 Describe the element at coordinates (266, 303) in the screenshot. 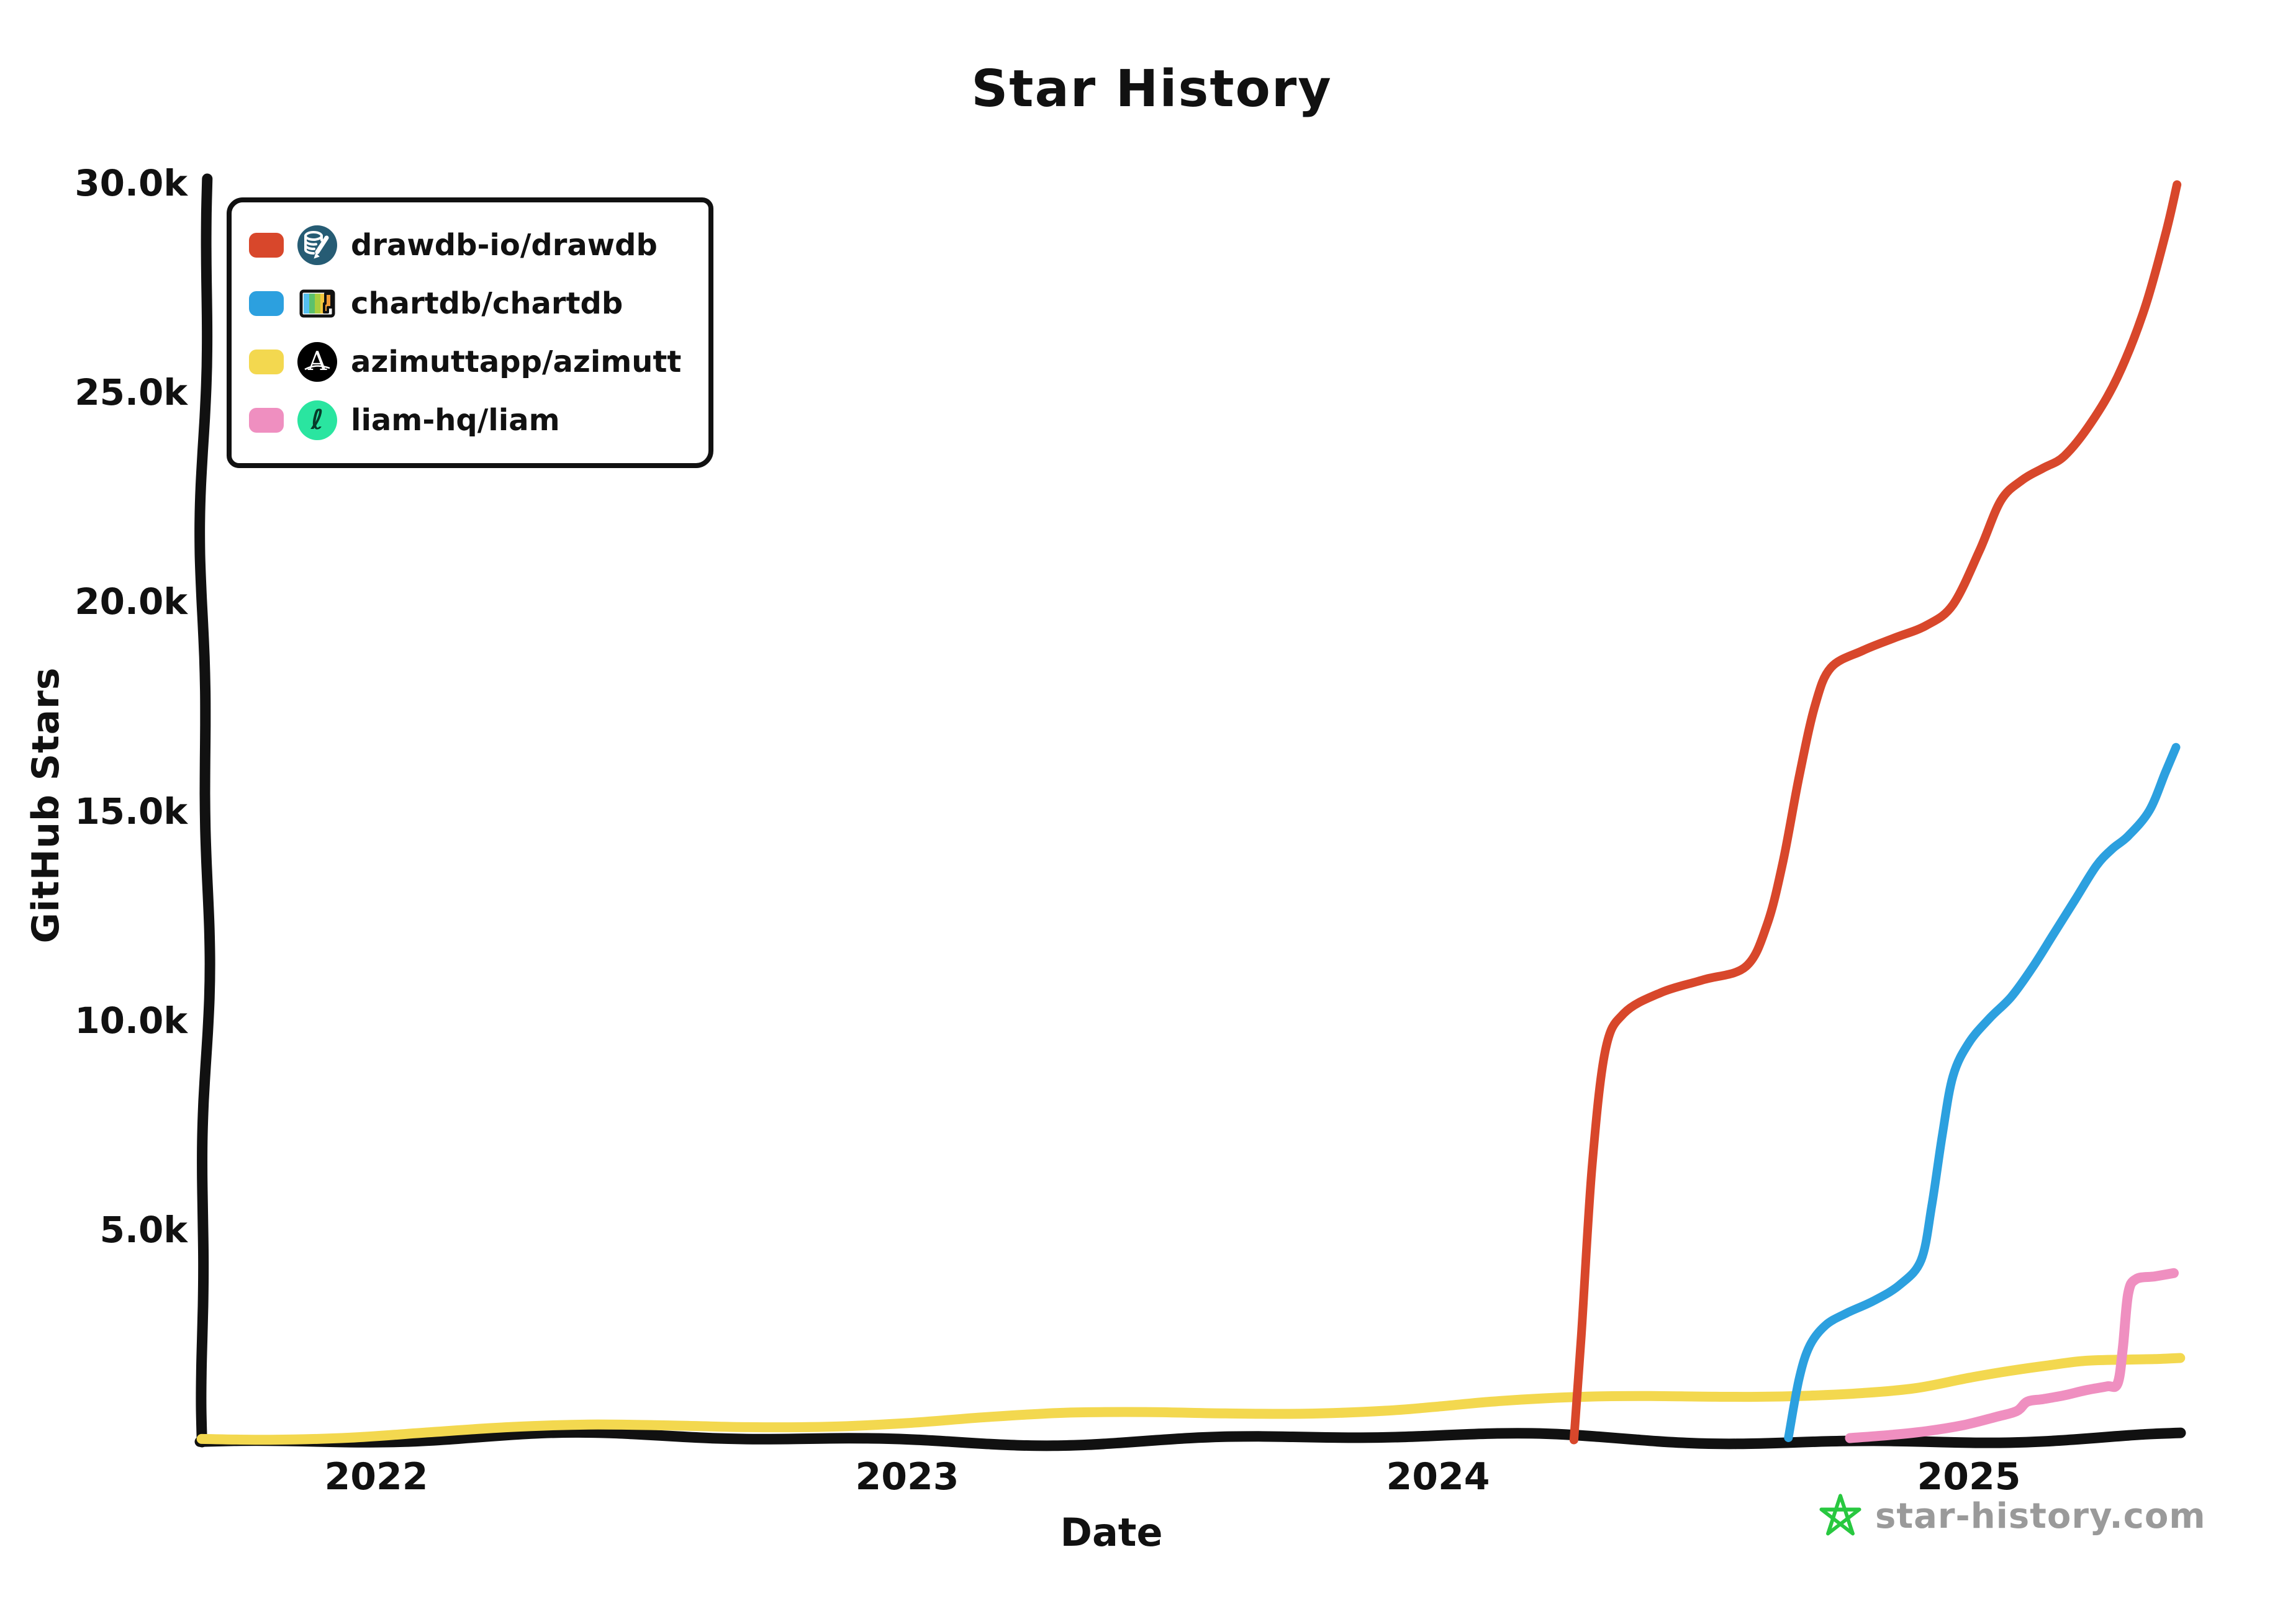

I see `chartdb-color-swatch` at that location.